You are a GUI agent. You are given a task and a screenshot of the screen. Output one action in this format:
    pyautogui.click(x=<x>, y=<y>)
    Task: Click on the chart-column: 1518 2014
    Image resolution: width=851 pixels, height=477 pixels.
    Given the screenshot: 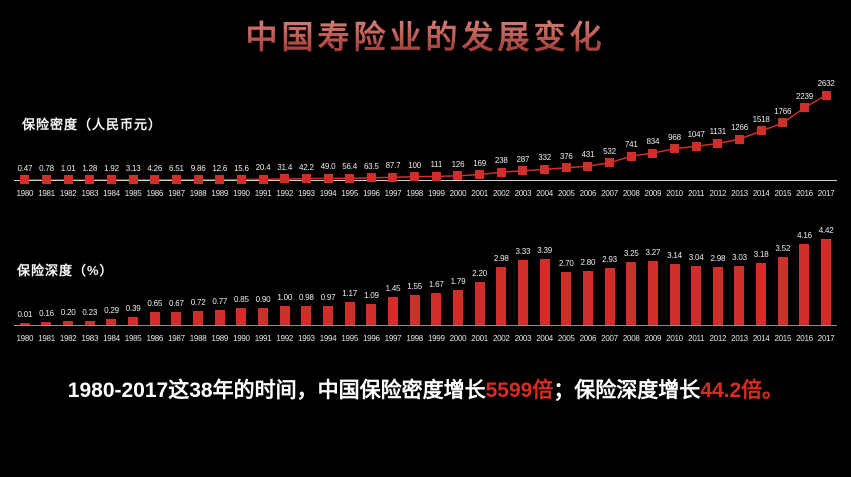 What is the action you would take?
    pyautogui.click(x=761, y=133)
    